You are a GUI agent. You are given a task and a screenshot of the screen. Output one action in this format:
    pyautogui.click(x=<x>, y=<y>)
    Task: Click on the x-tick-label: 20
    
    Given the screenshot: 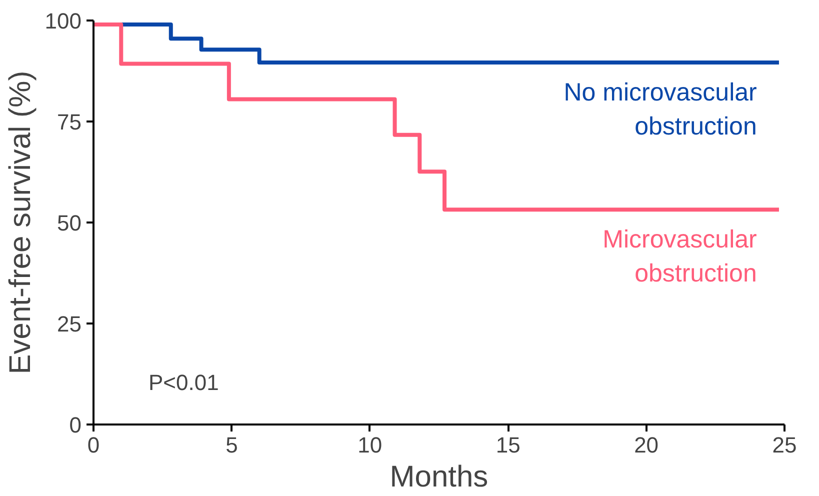 What is the action you would take?
    pyautogui.click(x=646, y=445)
    